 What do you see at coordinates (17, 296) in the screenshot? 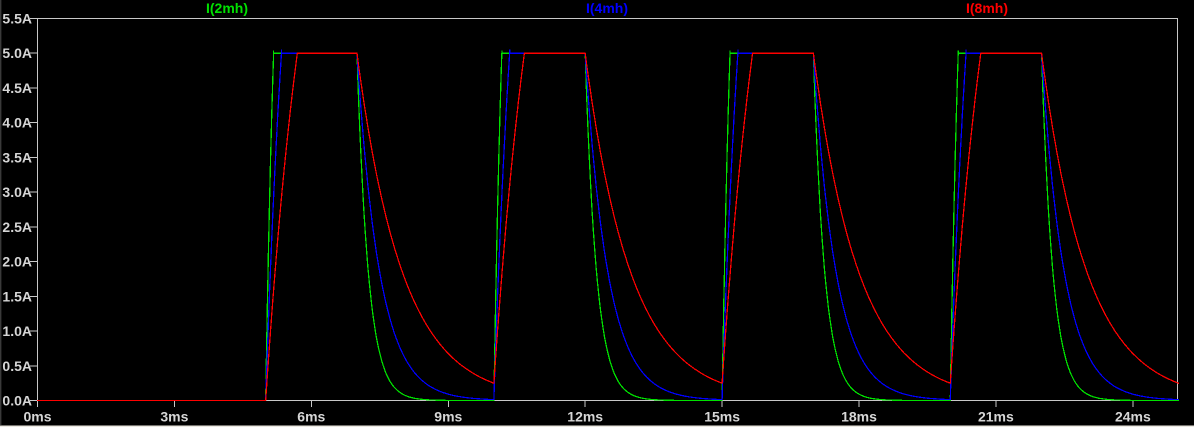
I see `svg-text: 1.5A` at bounding box center [17, 296].